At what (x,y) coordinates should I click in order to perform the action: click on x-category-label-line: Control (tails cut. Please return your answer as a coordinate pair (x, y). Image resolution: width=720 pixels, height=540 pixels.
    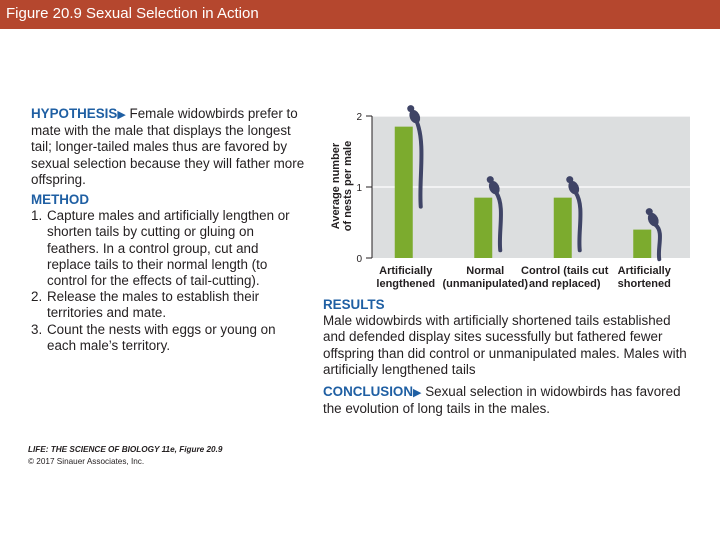
    Looking at the image, I should click on (565, 271).